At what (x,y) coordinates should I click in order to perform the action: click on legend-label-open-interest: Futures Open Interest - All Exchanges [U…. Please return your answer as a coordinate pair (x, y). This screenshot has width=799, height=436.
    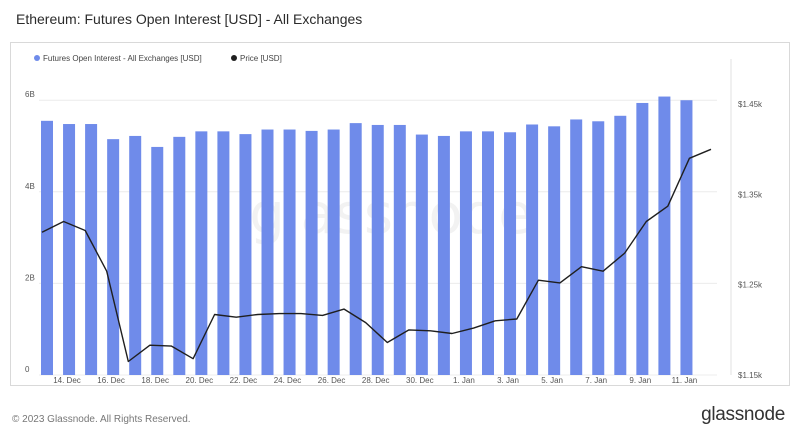
    Looking at the image, I should click on (122, 58).